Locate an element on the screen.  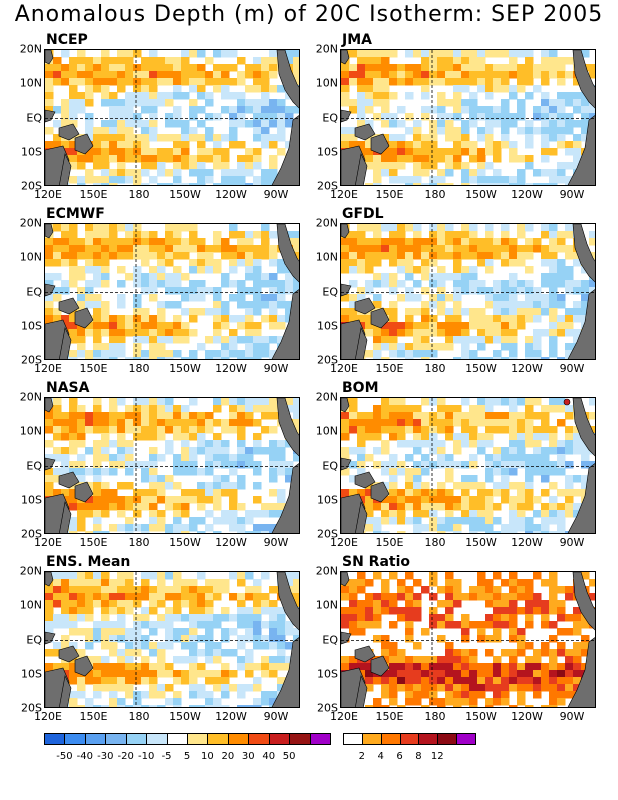
map-panel: NASA 20N 10N EQ 10S 20S 120E 150E 180 150W 120W 90W is located at coordinates (153, 485).